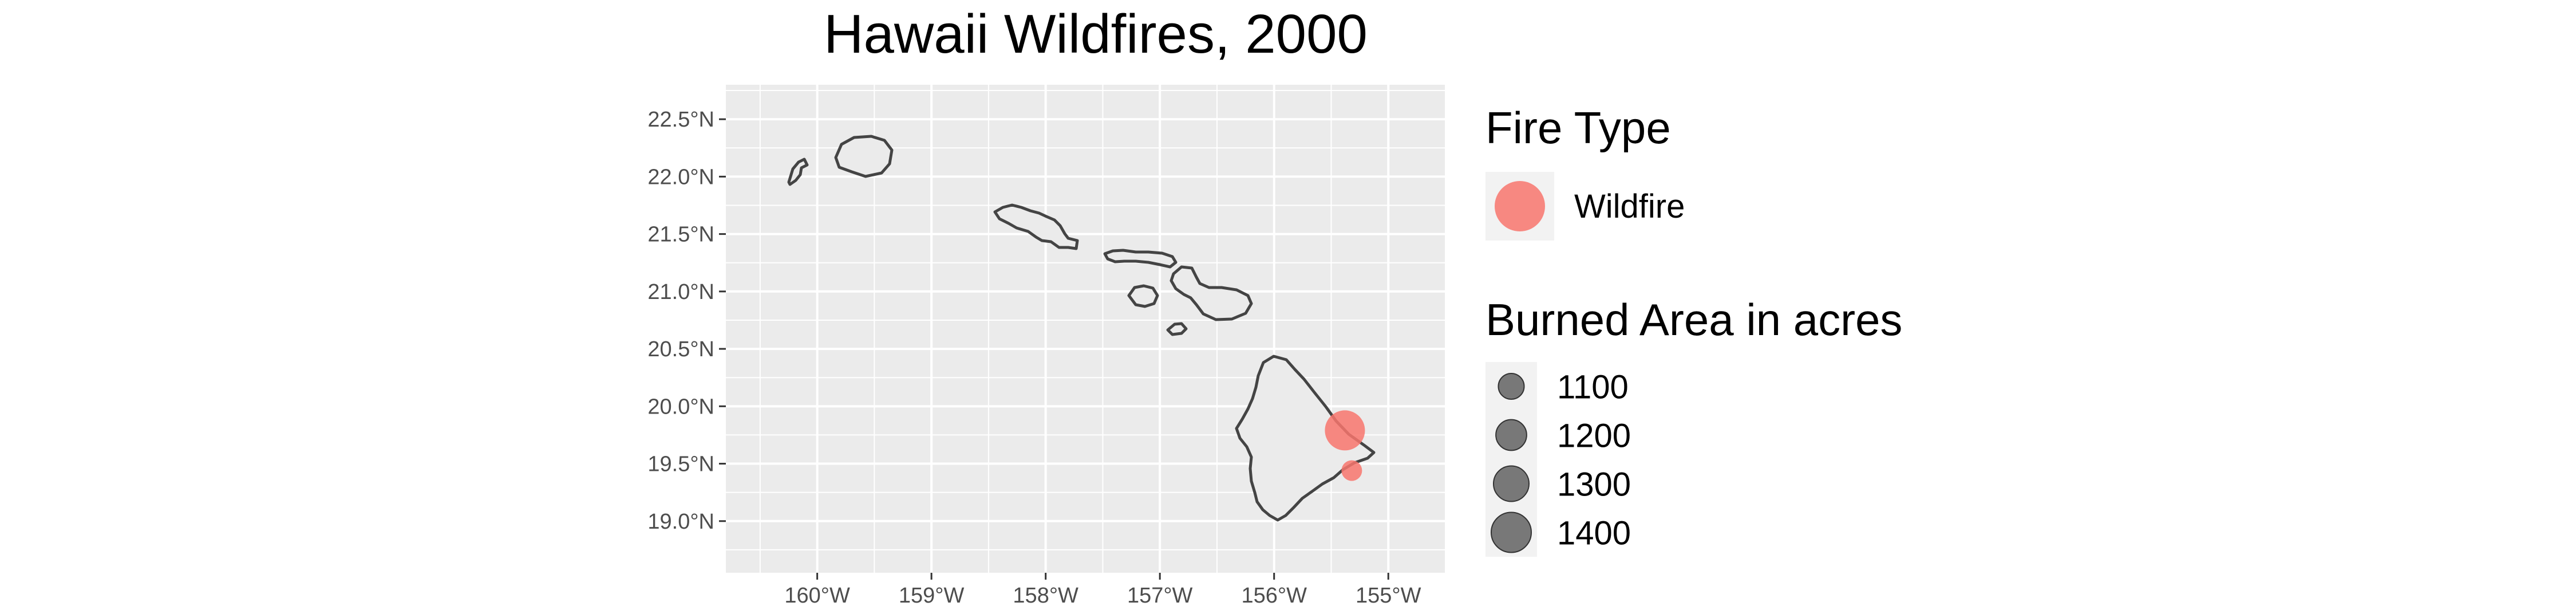 The width and height of the screenshot is (2576, 610). What do you see at coordinates (680, 465) in the screenshot?
I see `y-tick-label: 19.5°N` at bounding box center [680, 465].